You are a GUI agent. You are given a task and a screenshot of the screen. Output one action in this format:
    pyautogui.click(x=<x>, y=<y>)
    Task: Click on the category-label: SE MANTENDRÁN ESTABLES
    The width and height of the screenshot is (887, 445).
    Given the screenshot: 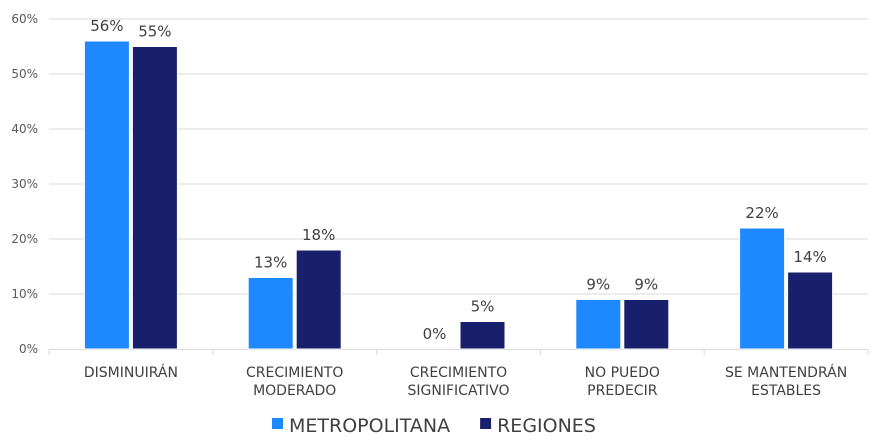 What is the action you would take?
    pyautogui.click(x=786, y=381)
    